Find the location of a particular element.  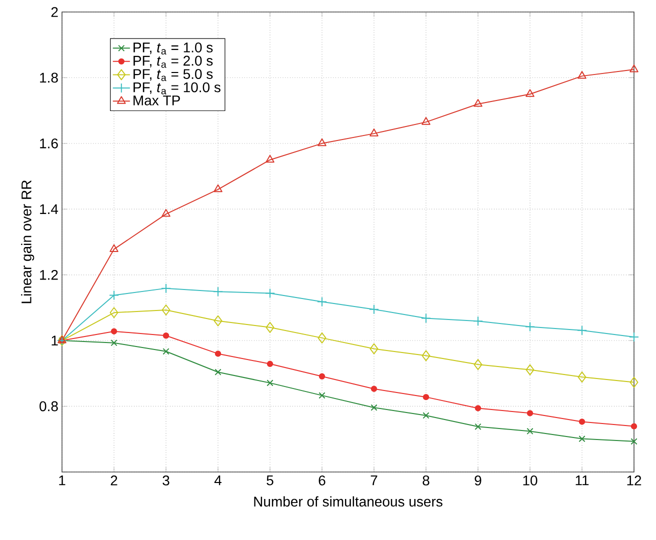

x-tick-label: 9 is located at coordinates (478, 481).